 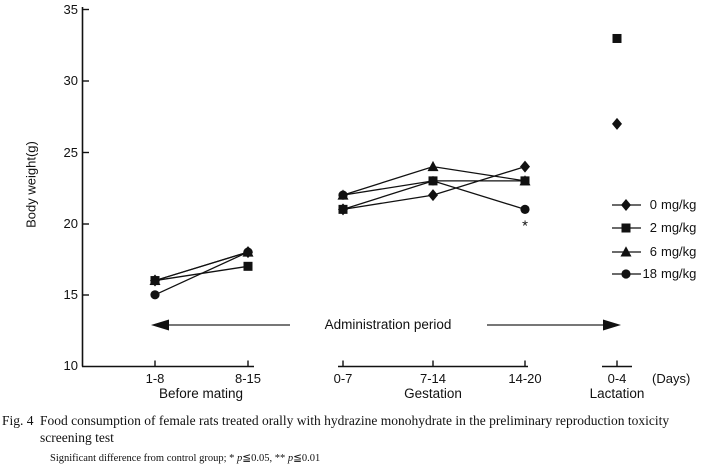 I want to click on y-axis-ticks, so click(x=85, y=152).